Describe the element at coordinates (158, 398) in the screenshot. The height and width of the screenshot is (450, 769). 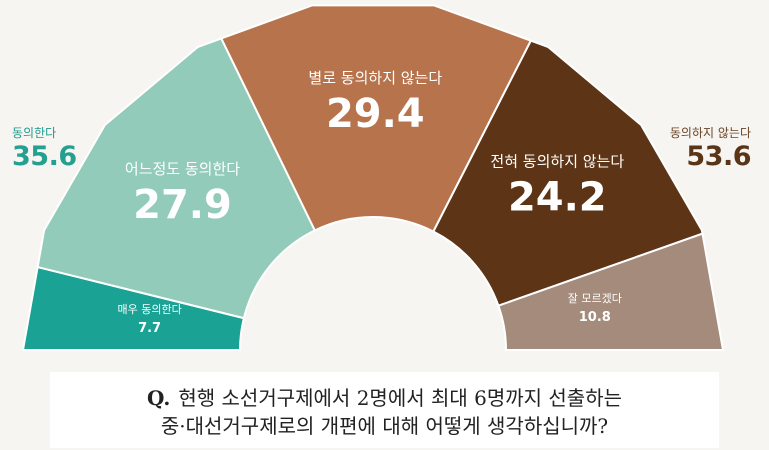
I see `question-prefix: Q.` at that location.